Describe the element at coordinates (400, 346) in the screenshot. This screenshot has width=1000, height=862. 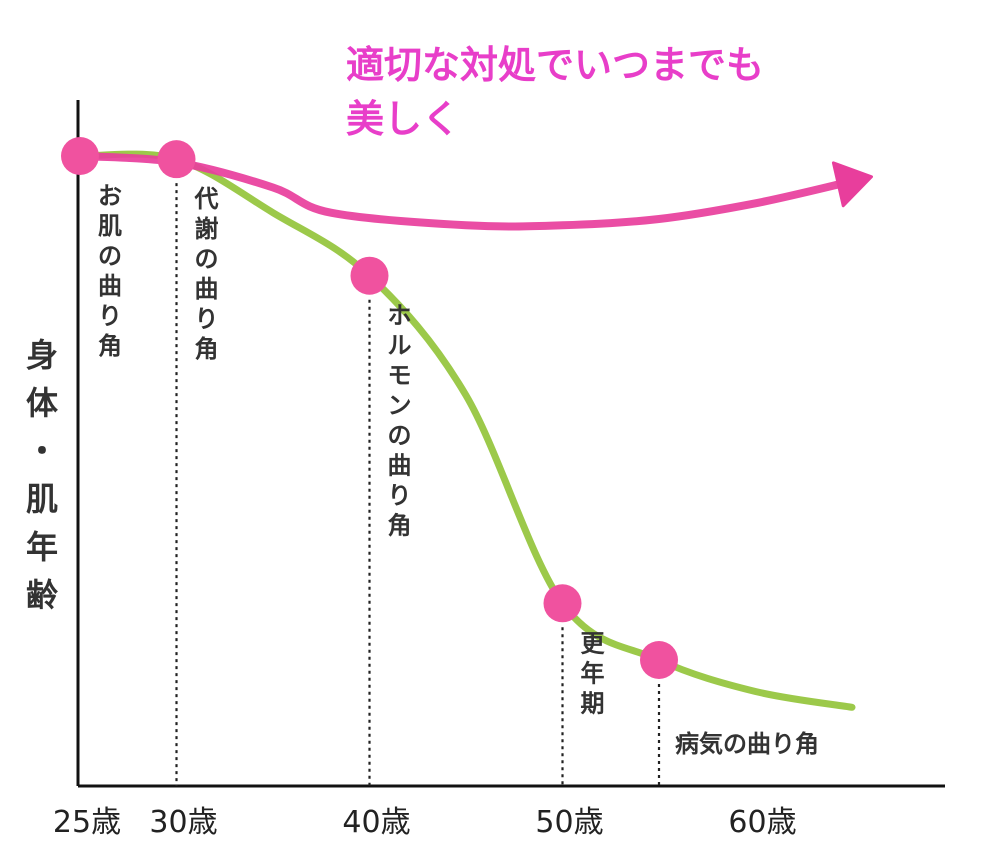
I see `point-label-2-char: ル` at that location.